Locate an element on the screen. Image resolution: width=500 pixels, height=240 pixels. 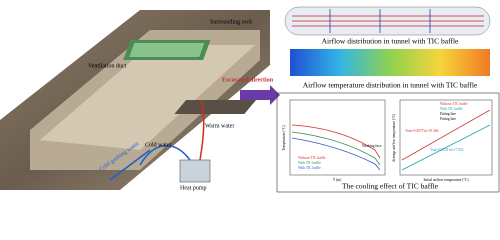
caption: The cooling effect of TIC baffle is located at coordinates (390, 186).